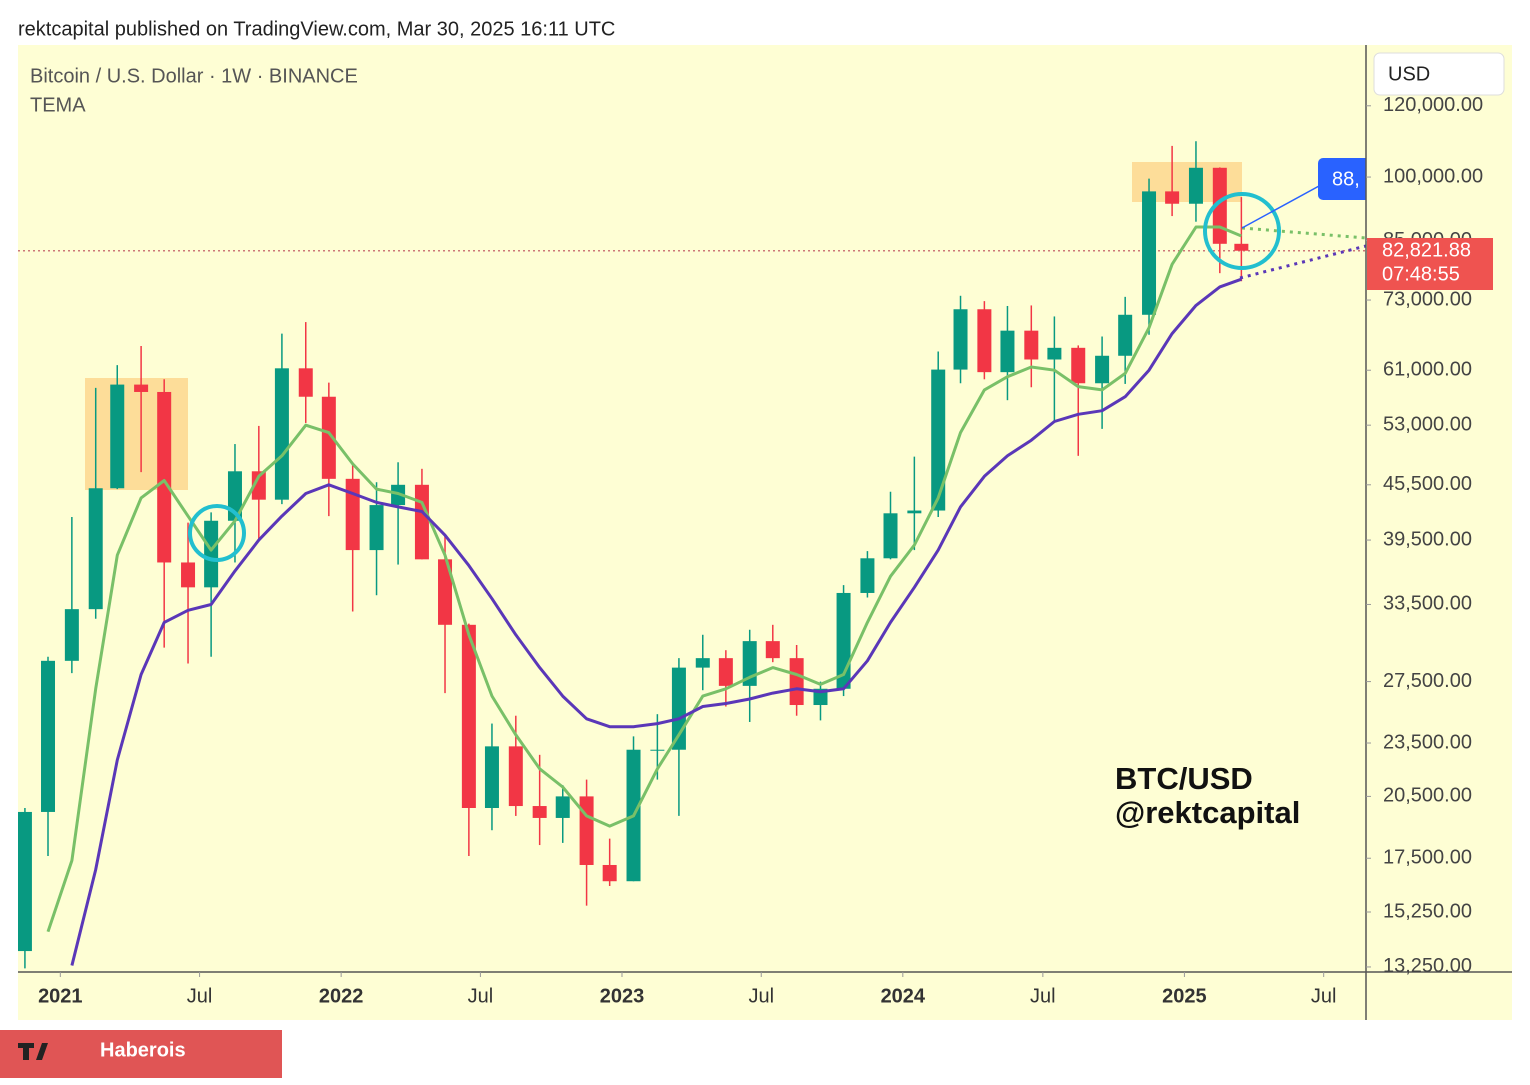  Describe the element at coordinates (1427, 604) in the screenshot. I see `y-tick-label: 33,500.00` at that location.